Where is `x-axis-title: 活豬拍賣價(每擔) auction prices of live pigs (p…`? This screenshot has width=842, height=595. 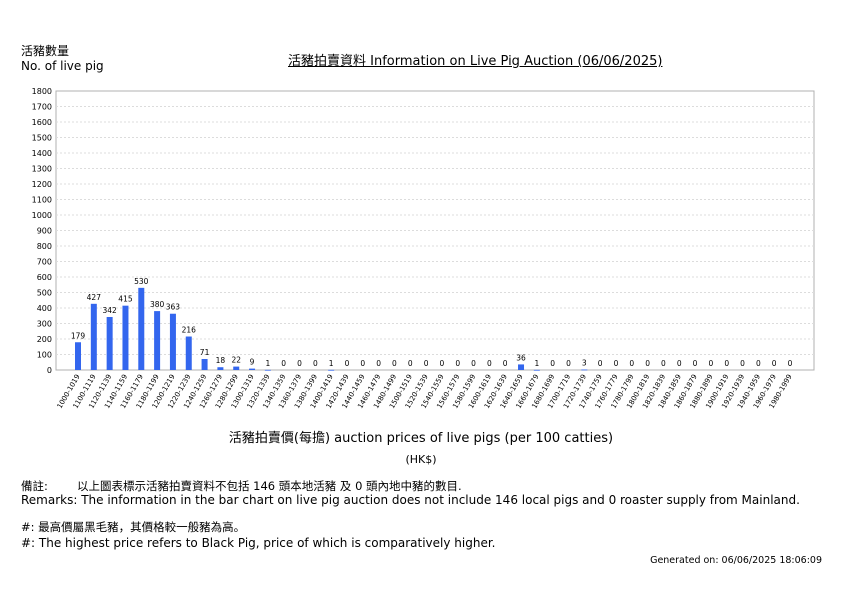
x-axis-title: 活豬拍賣價(每擔) auction prices of live pigs (p… is located at coordinates (421, 438).